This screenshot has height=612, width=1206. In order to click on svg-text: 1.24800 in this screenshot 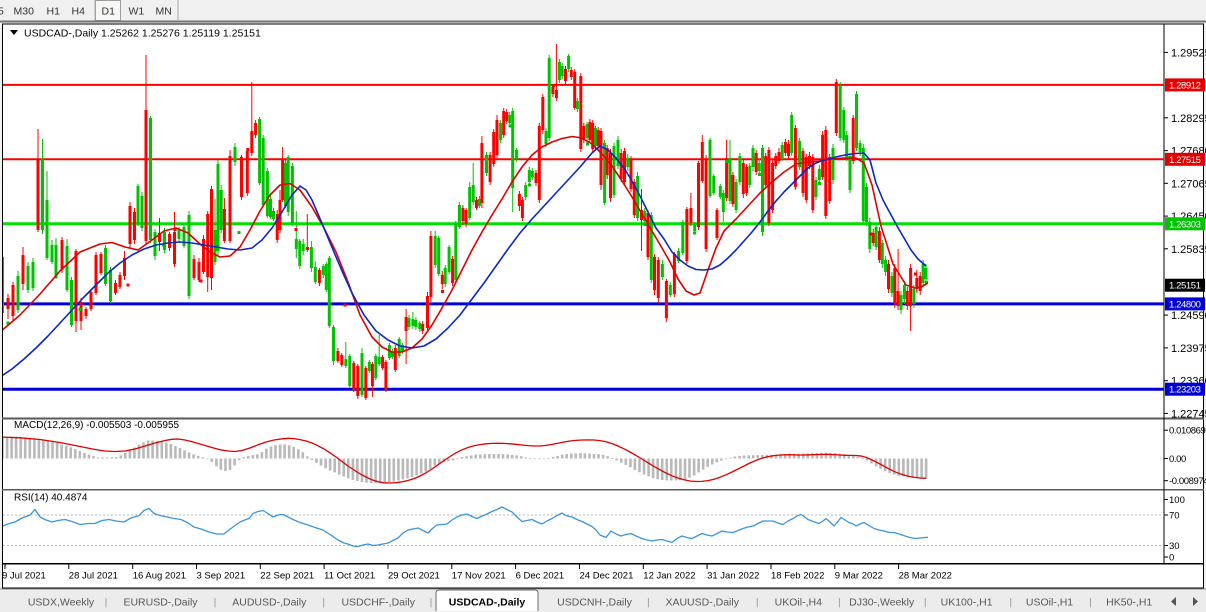, I will do `click(1185, 304)`.